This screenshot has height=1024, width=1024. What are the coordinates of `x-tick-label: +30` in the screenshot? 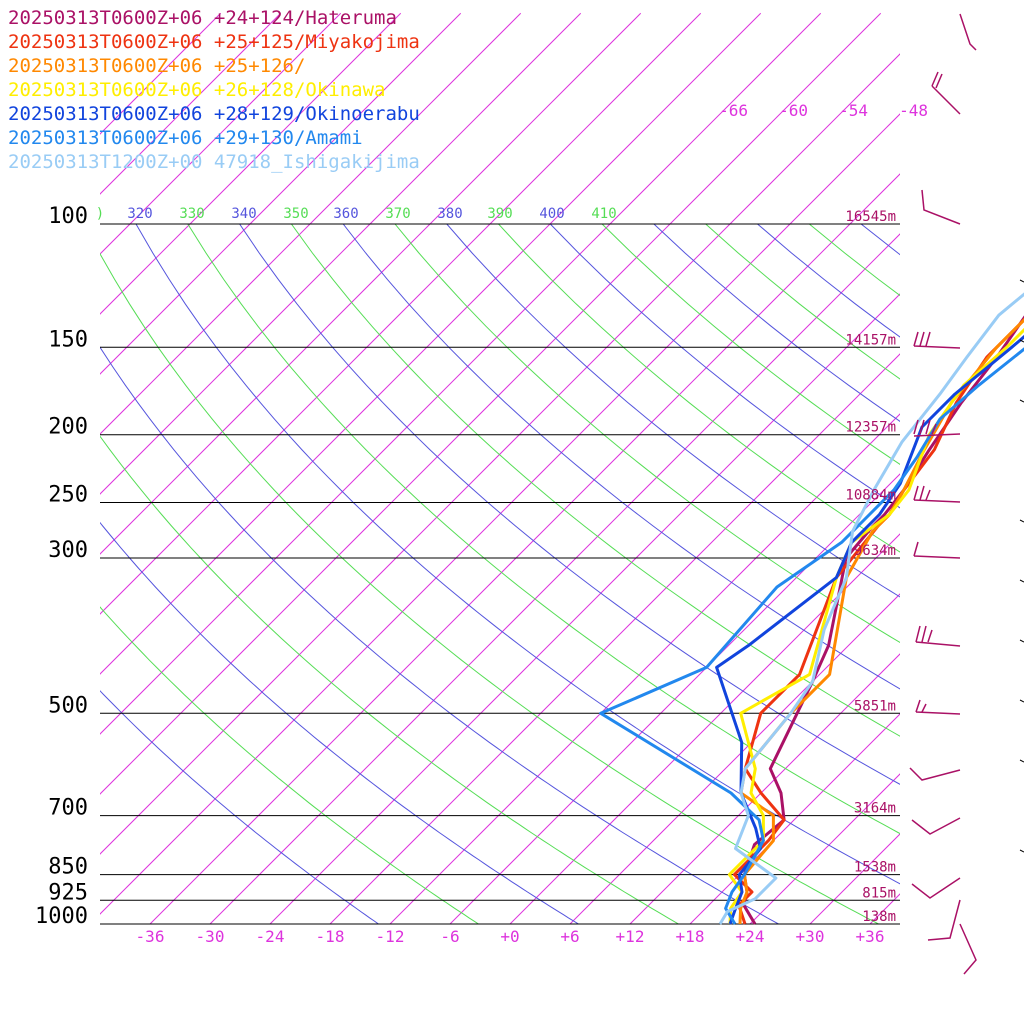 It's located at (810, 936).